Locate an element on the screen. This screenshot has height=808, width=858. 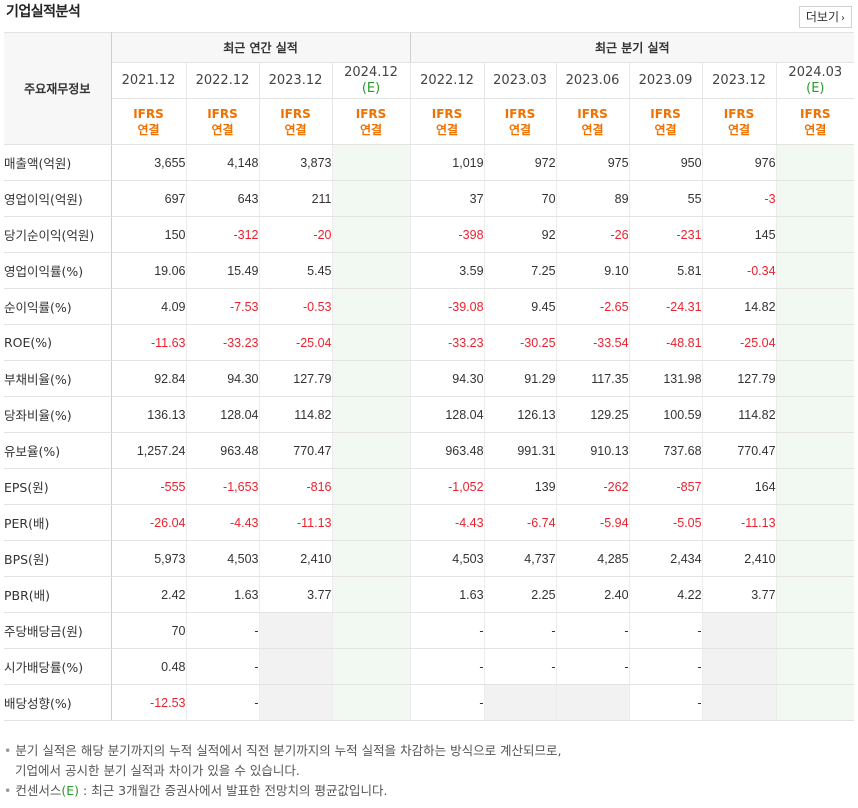
value-cell: -11.13 is located at coordinates (739, 522).